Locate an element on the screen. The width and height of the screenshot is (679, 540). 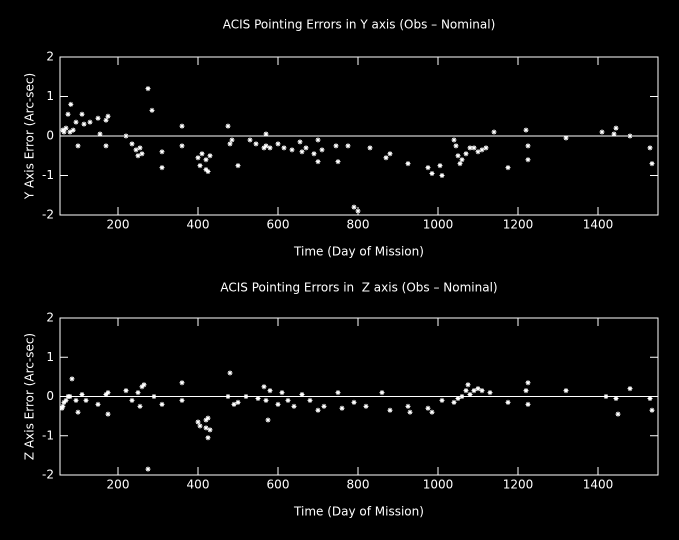
x-tick-label: 400 is located at coordinates (198, 485).